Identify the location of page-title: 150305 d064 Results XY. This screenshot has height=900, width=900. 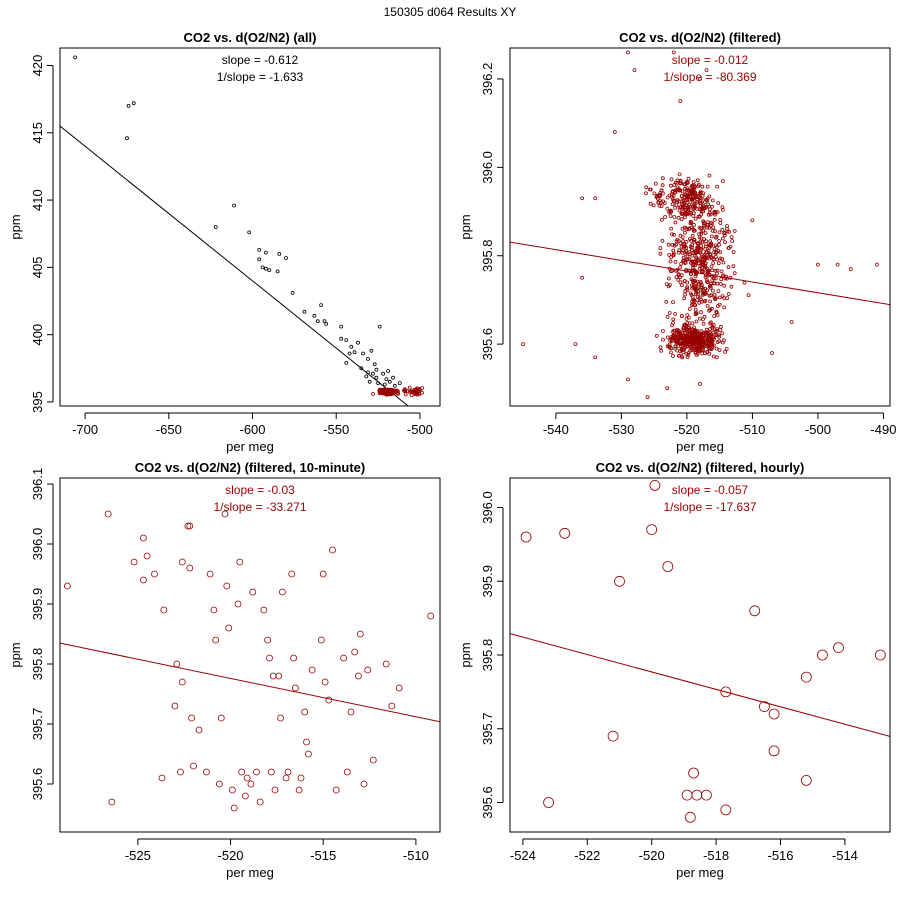
(450, 12).